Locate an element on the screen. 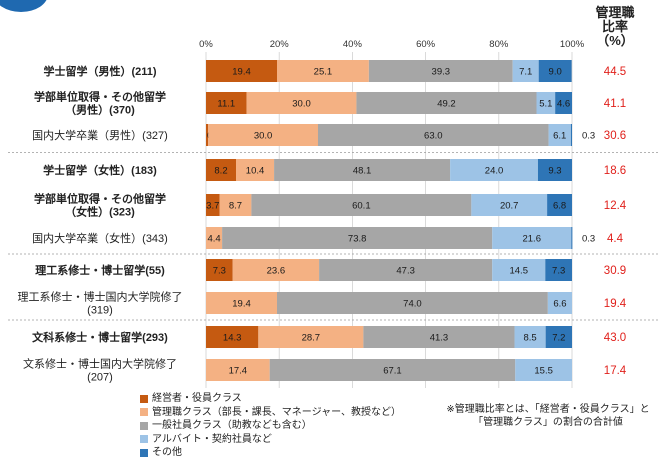 This screenshot has height=464, width=667. legend-item: 一般社員クラス（助教なども含む） is located at coordinates (270, 426).